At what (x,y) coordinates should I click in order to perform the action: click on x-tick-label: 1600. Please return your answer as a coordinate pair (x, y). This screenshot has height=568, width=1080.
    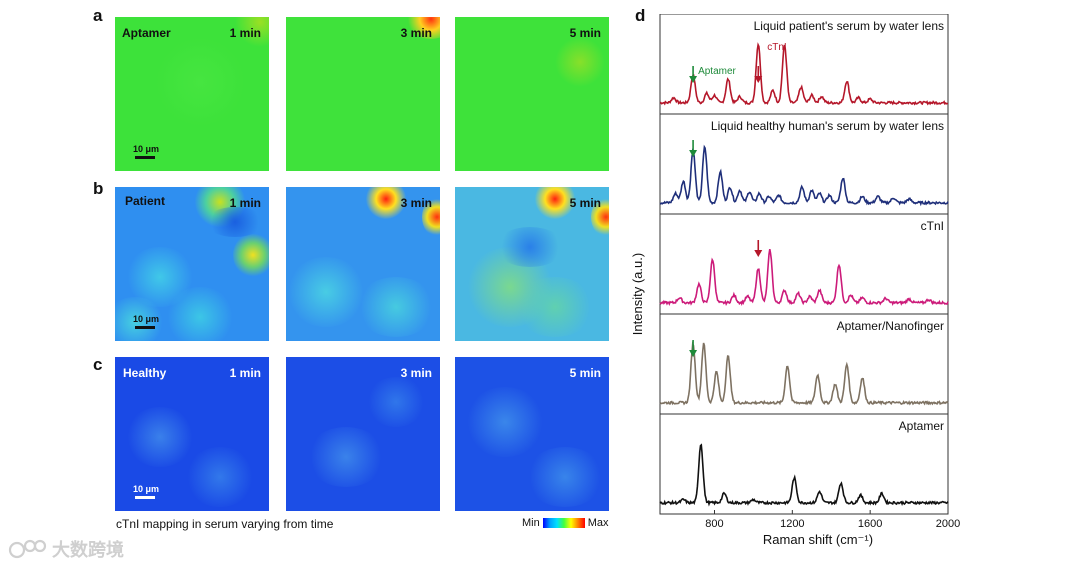
    Looking at the image, I should click on (870, 524).